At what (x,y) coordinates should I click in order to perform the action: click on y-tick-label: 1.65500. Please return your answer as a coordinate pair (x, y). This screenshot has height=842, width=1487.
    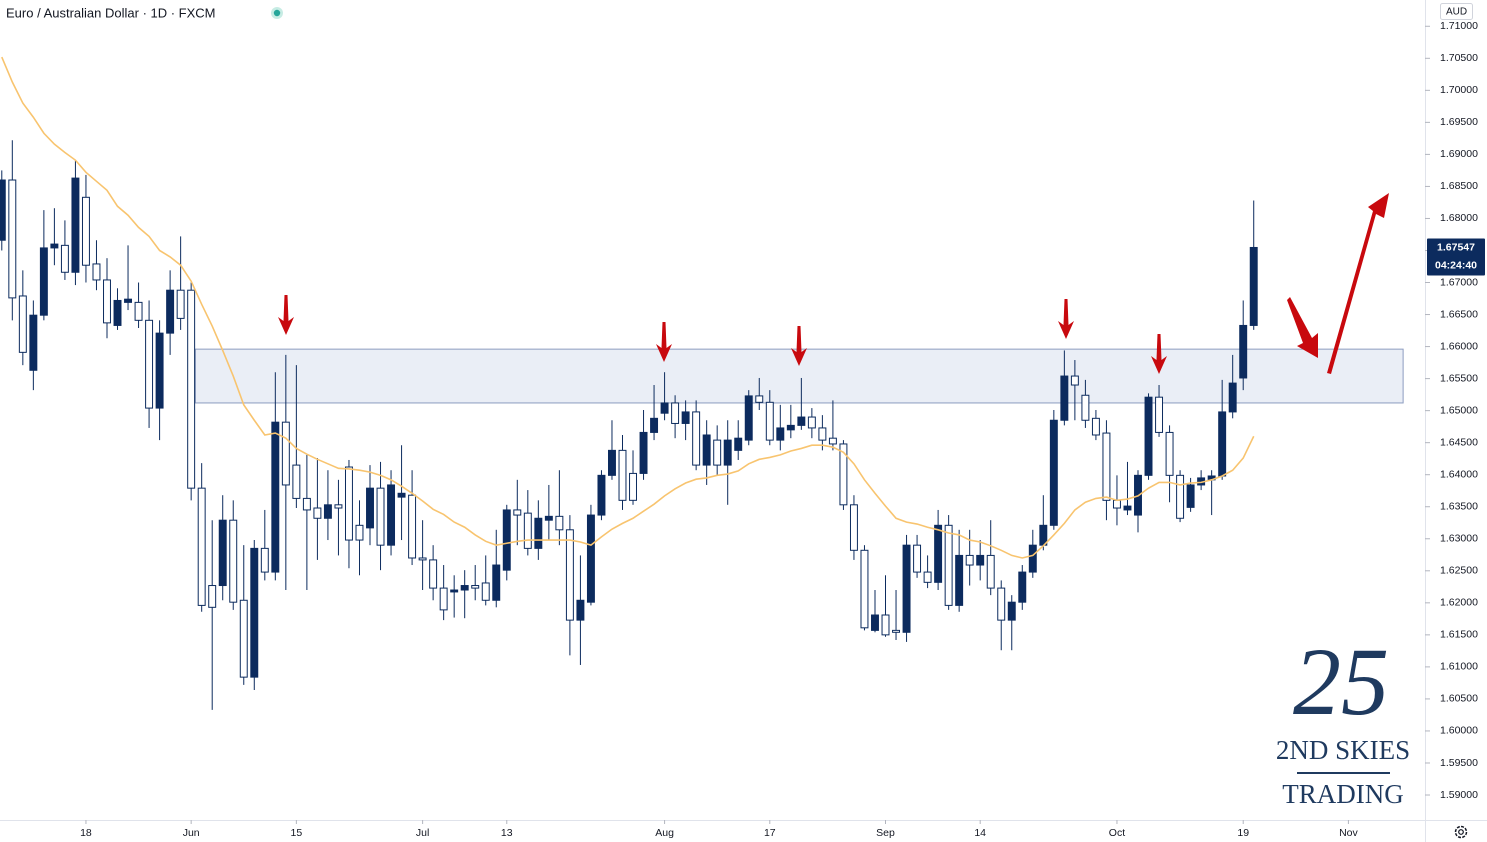
    Looking at the image, I should click on (1459, 378).